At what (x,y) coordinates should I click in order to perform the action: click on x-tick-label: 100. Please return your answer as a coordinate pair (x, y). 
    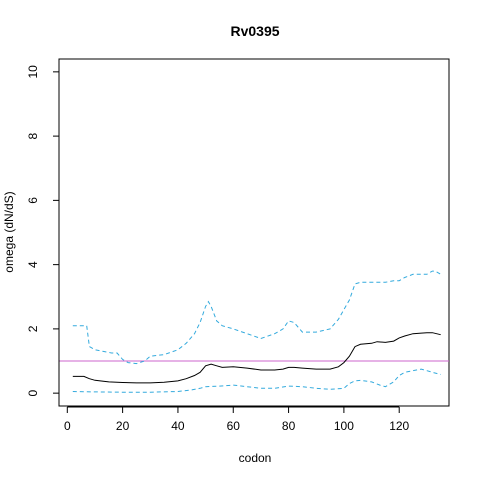
    Looking at the image, I should click on (344, 426).